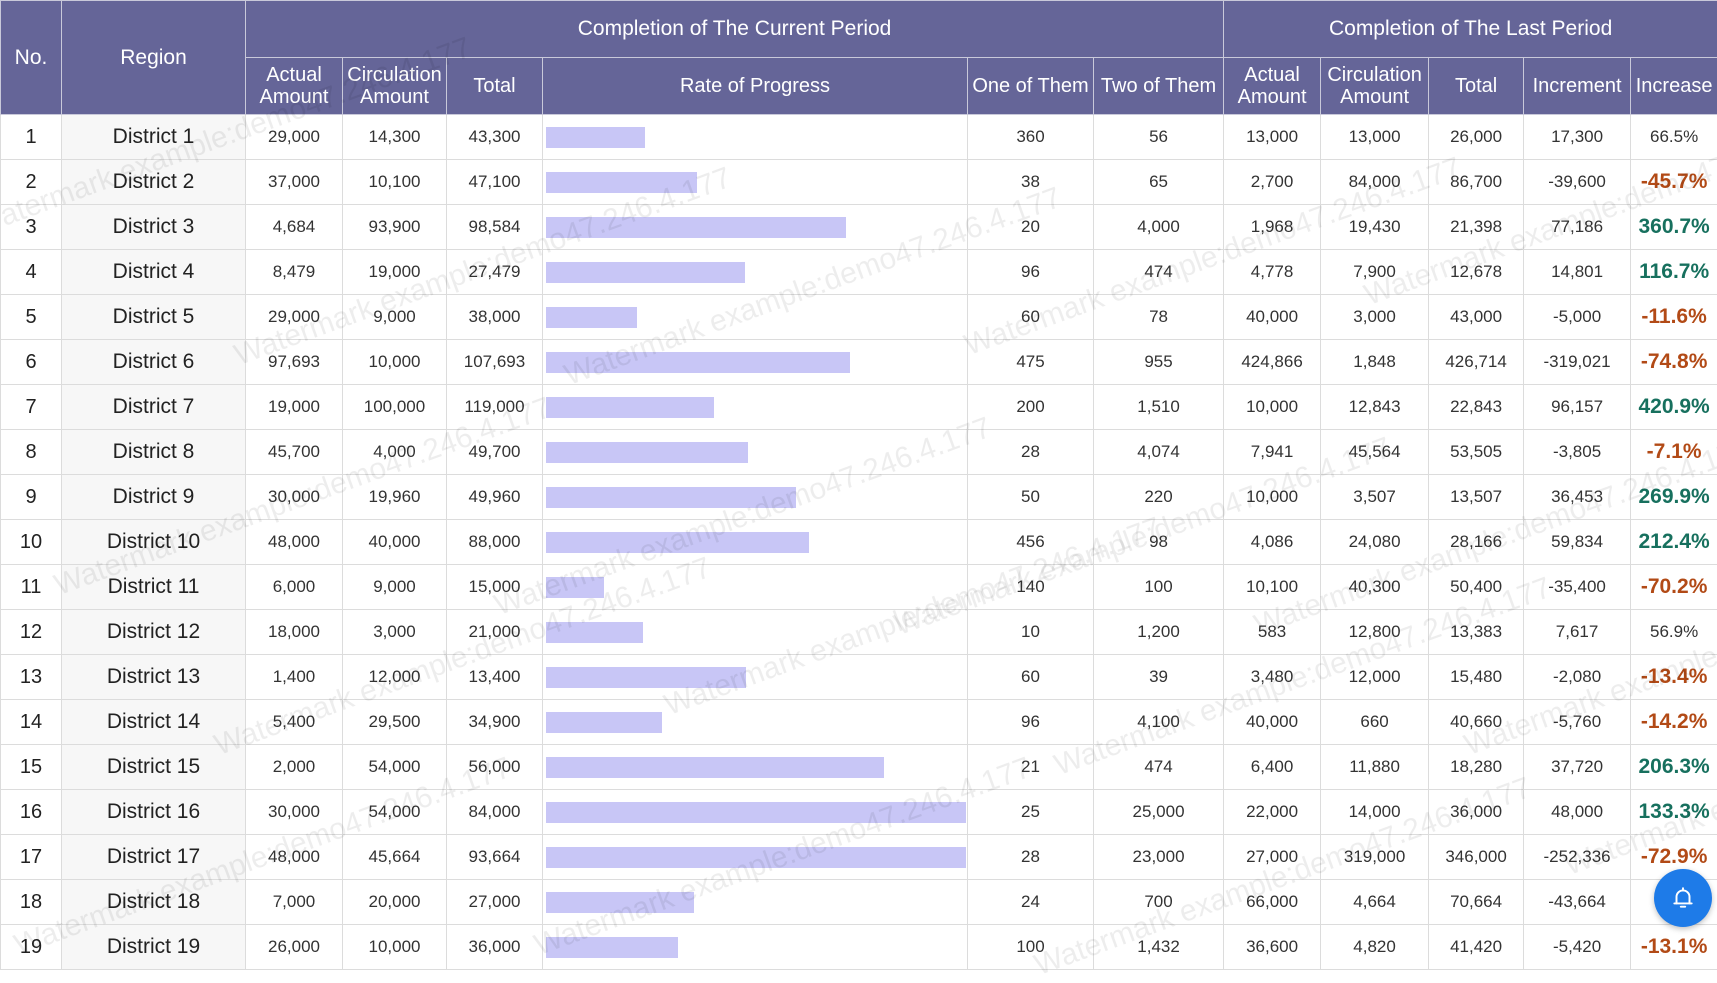 The width and height of the screenshot is (1717, 983). I want to click on header-no: No., so click(31, 58).